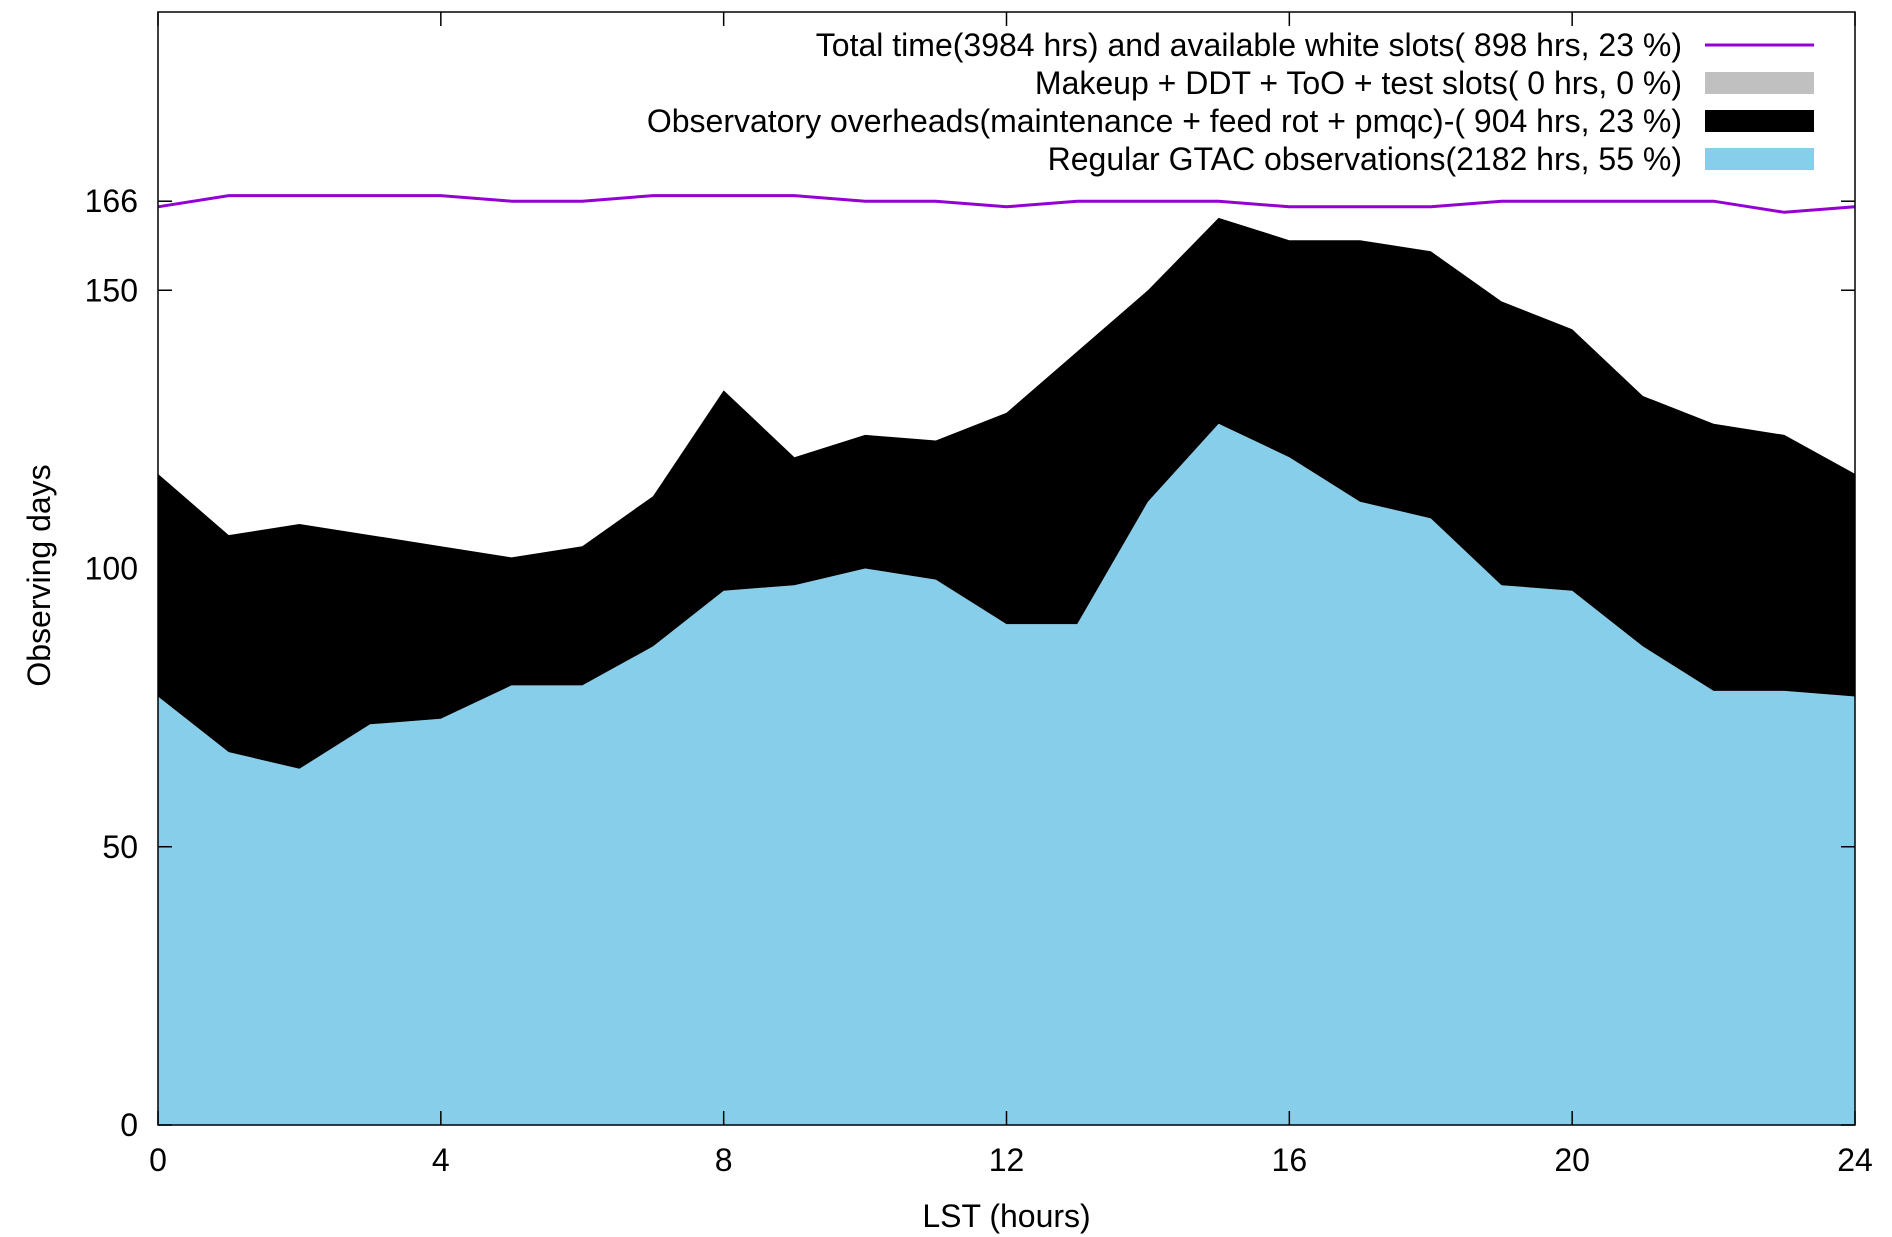 The width and height of the screenshot is (1892, 1237). Describe the element at coordinates (39, 575) in the screenshot. I see `y-axis-label: Observing days` at that location.